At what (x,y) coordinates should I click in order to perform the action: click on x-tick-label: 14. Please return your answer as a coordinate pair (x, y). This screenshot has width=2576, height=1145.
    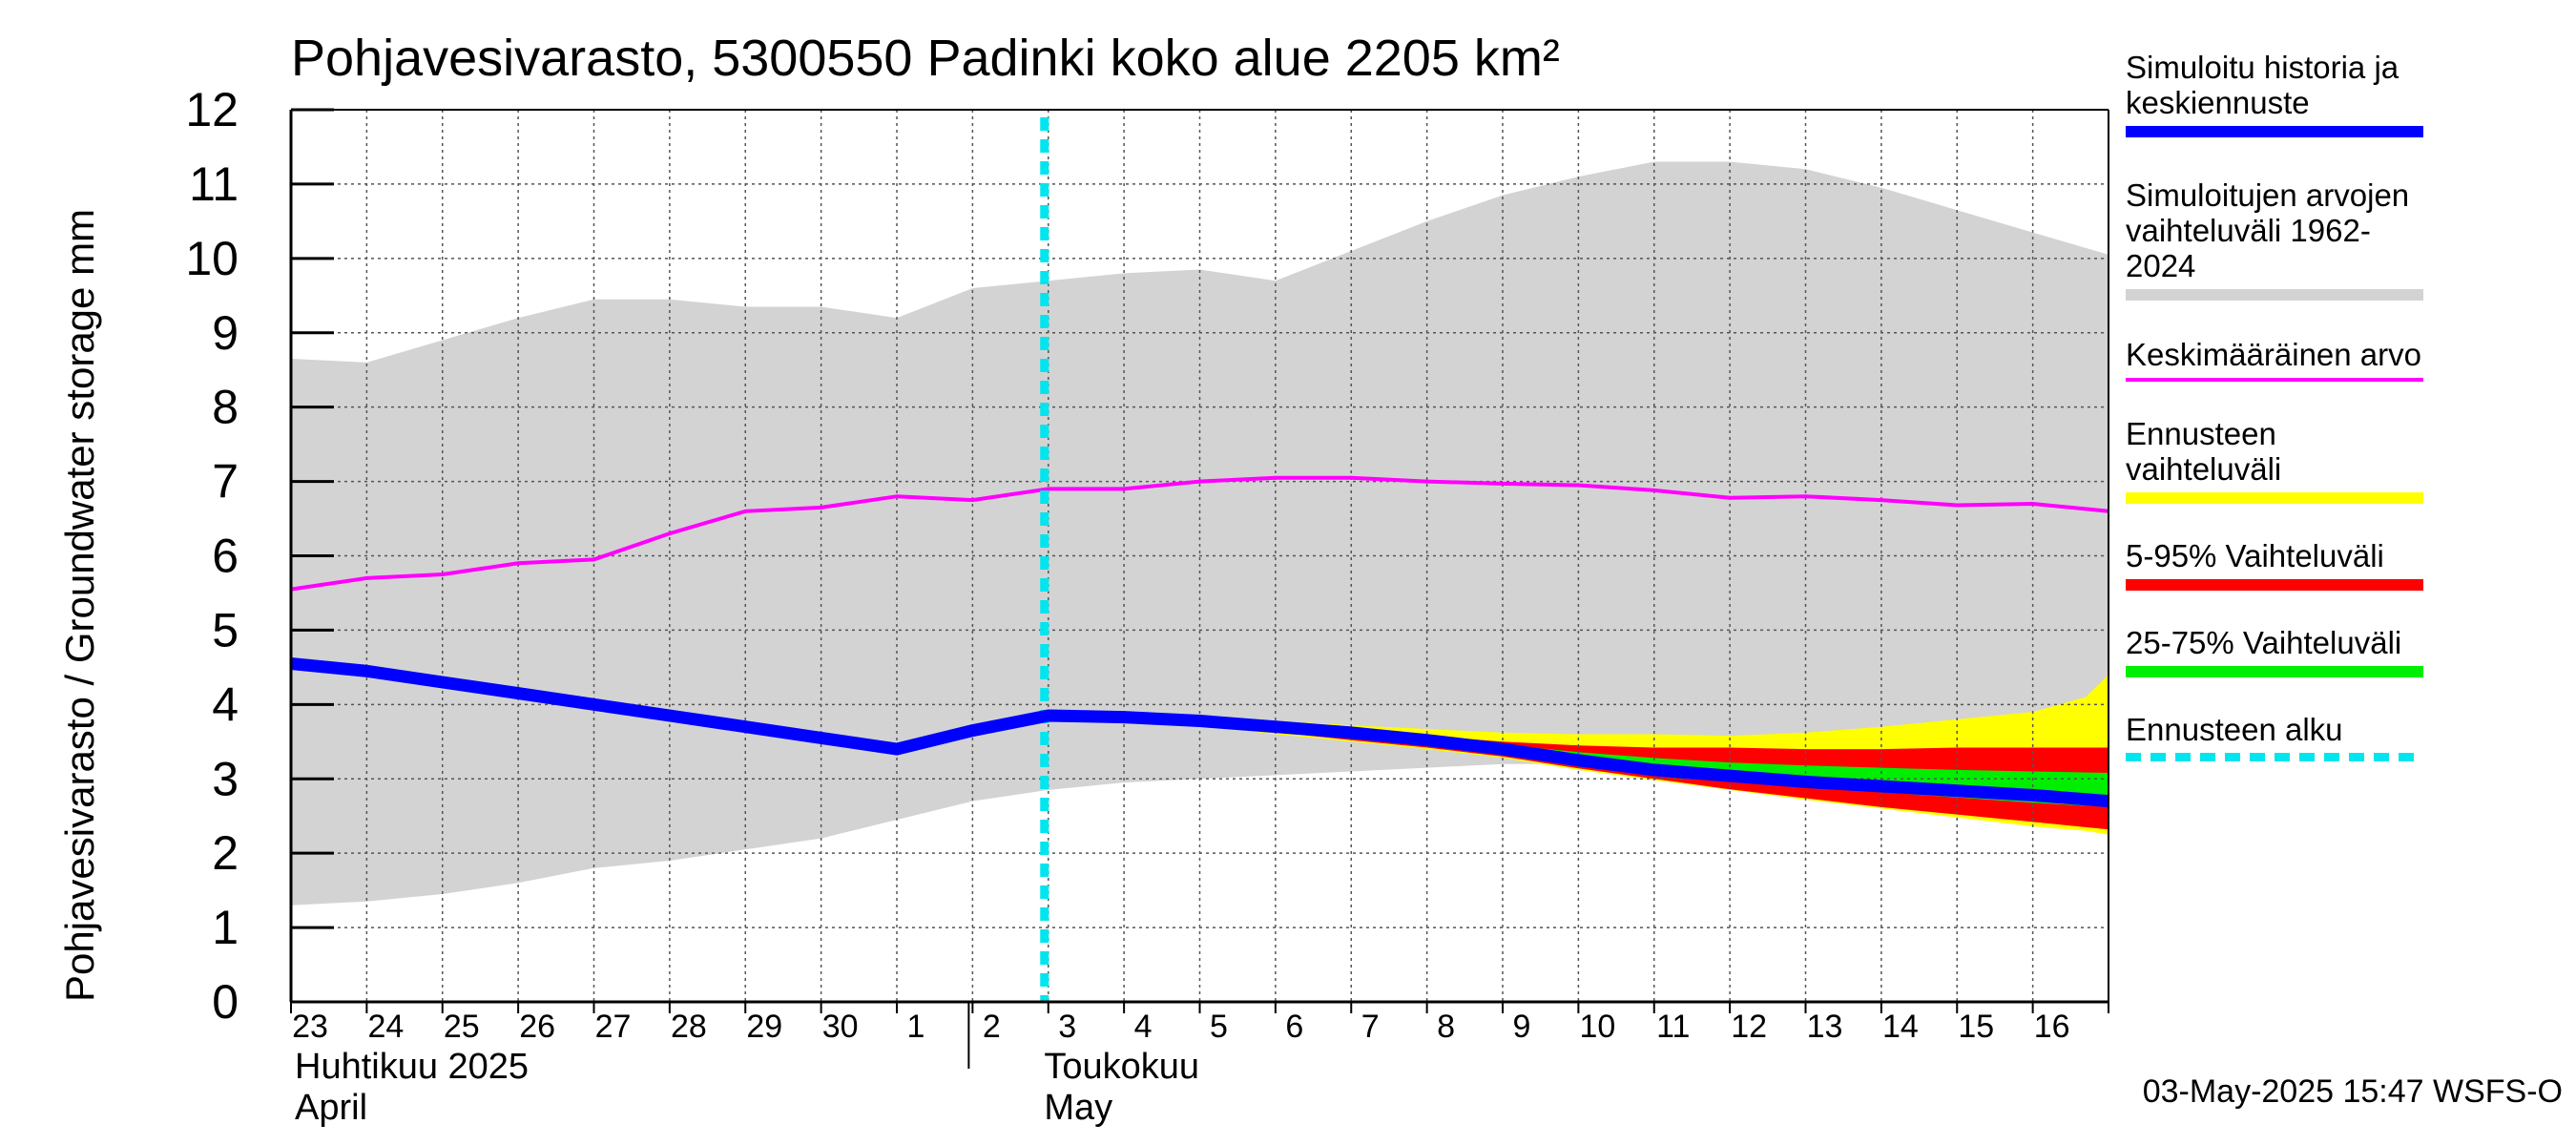
    Looking at the image, I should click on (1900, 1027).